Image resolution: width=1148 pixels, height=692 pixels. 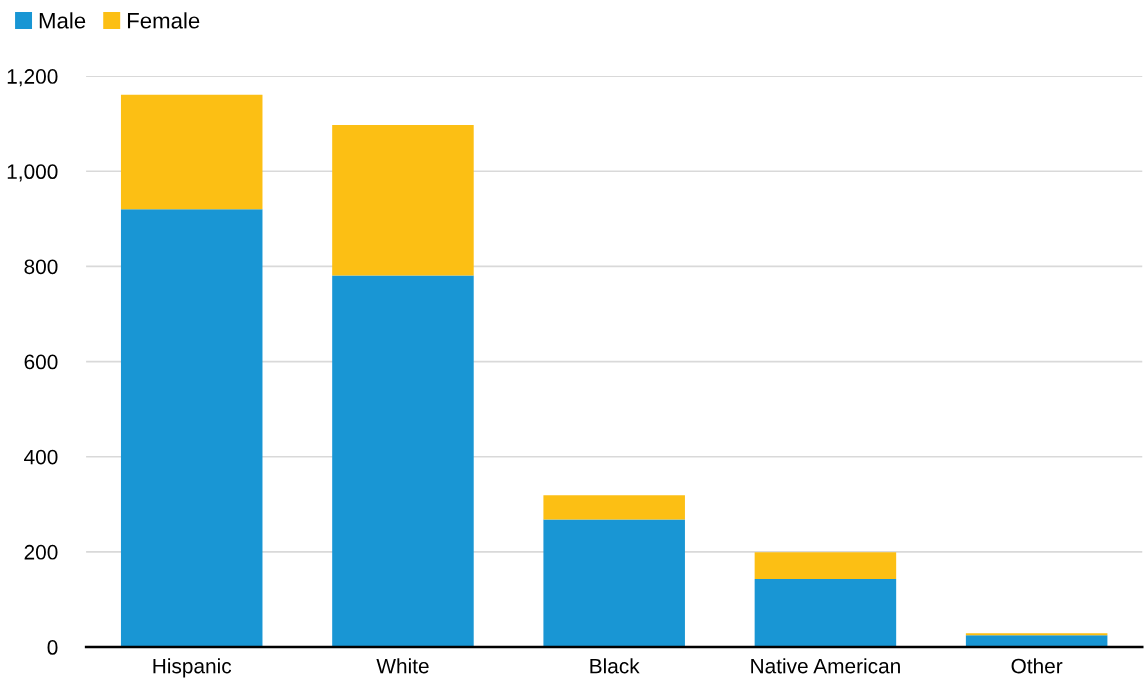 I want to click on legend-label: Male, so click(x=62, y=20).